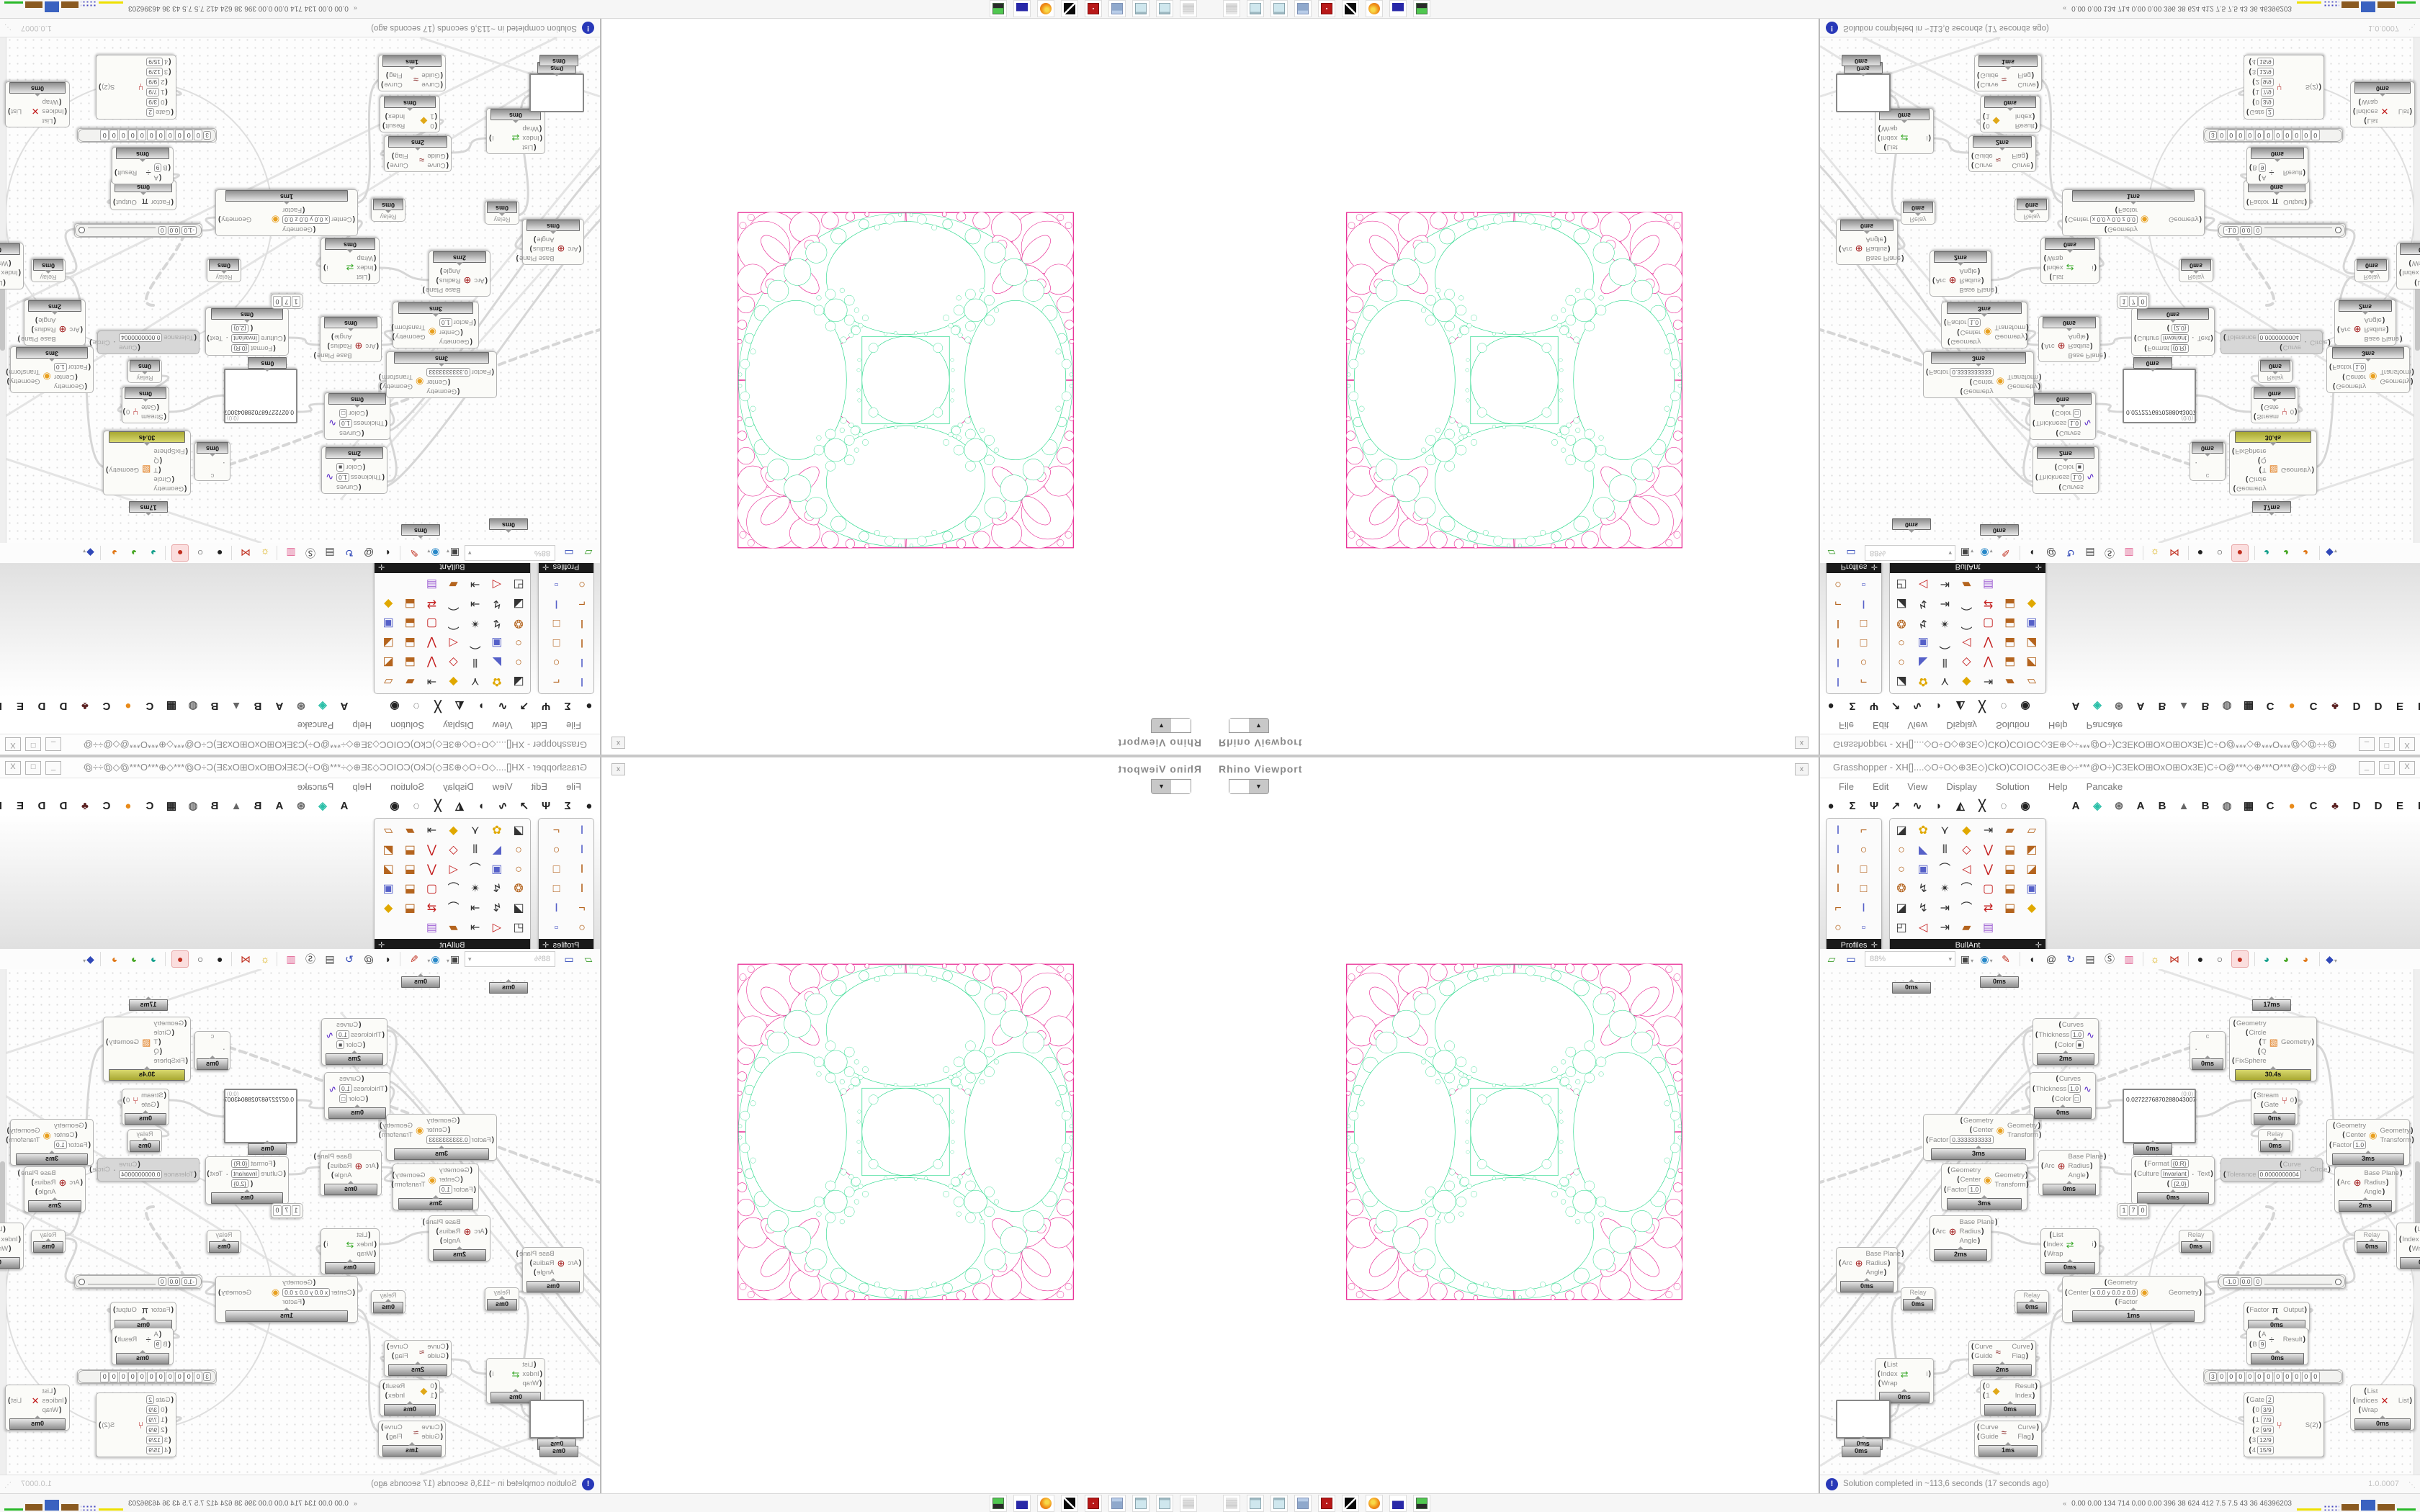 The height and width of the screenshot is (1512, 2420). Describe the element at coordinates (1972, 1139) in the screenshot. I see `value-chip: 0.3333333333` at that location.